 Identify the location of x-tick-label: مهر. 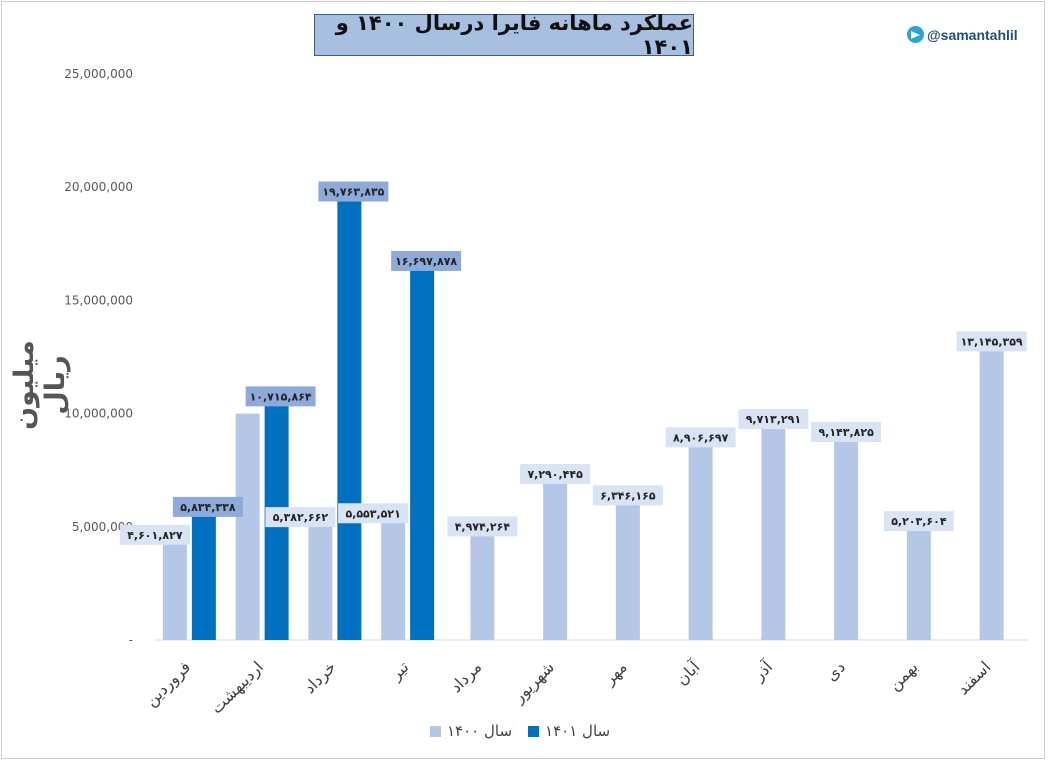
(615, 673).